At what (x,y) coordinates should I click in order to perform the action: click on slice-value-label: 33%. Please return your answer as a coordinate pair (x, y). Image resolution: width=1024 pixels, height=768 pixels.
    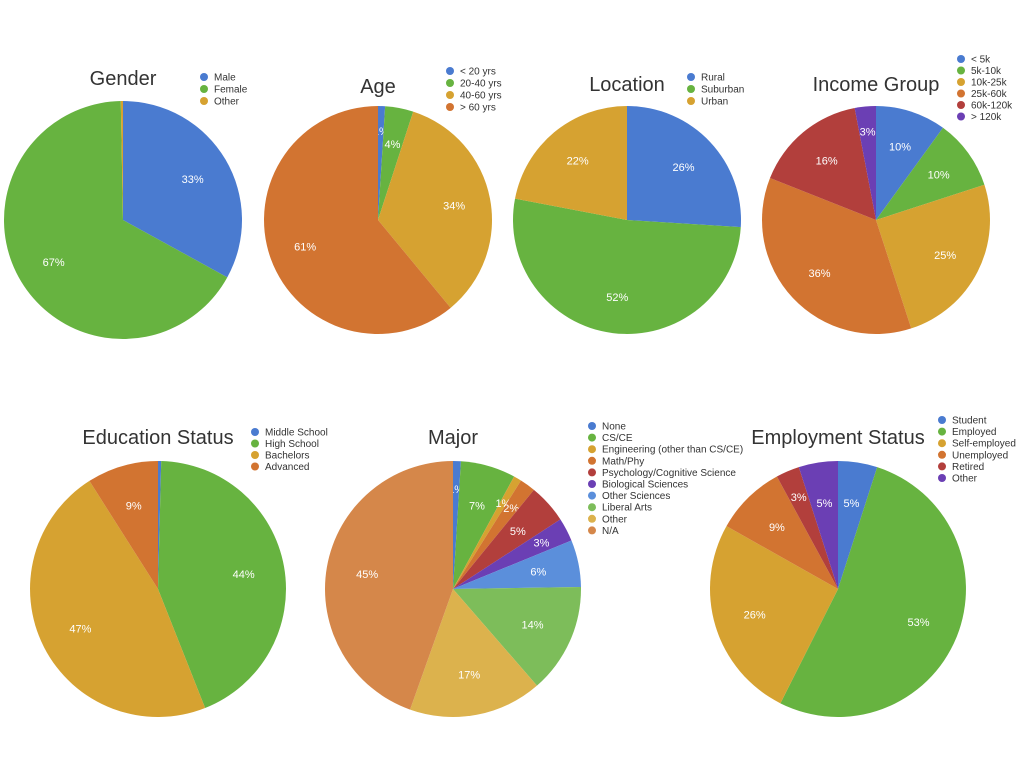
    Looking at the image, I should click on (193, 180).